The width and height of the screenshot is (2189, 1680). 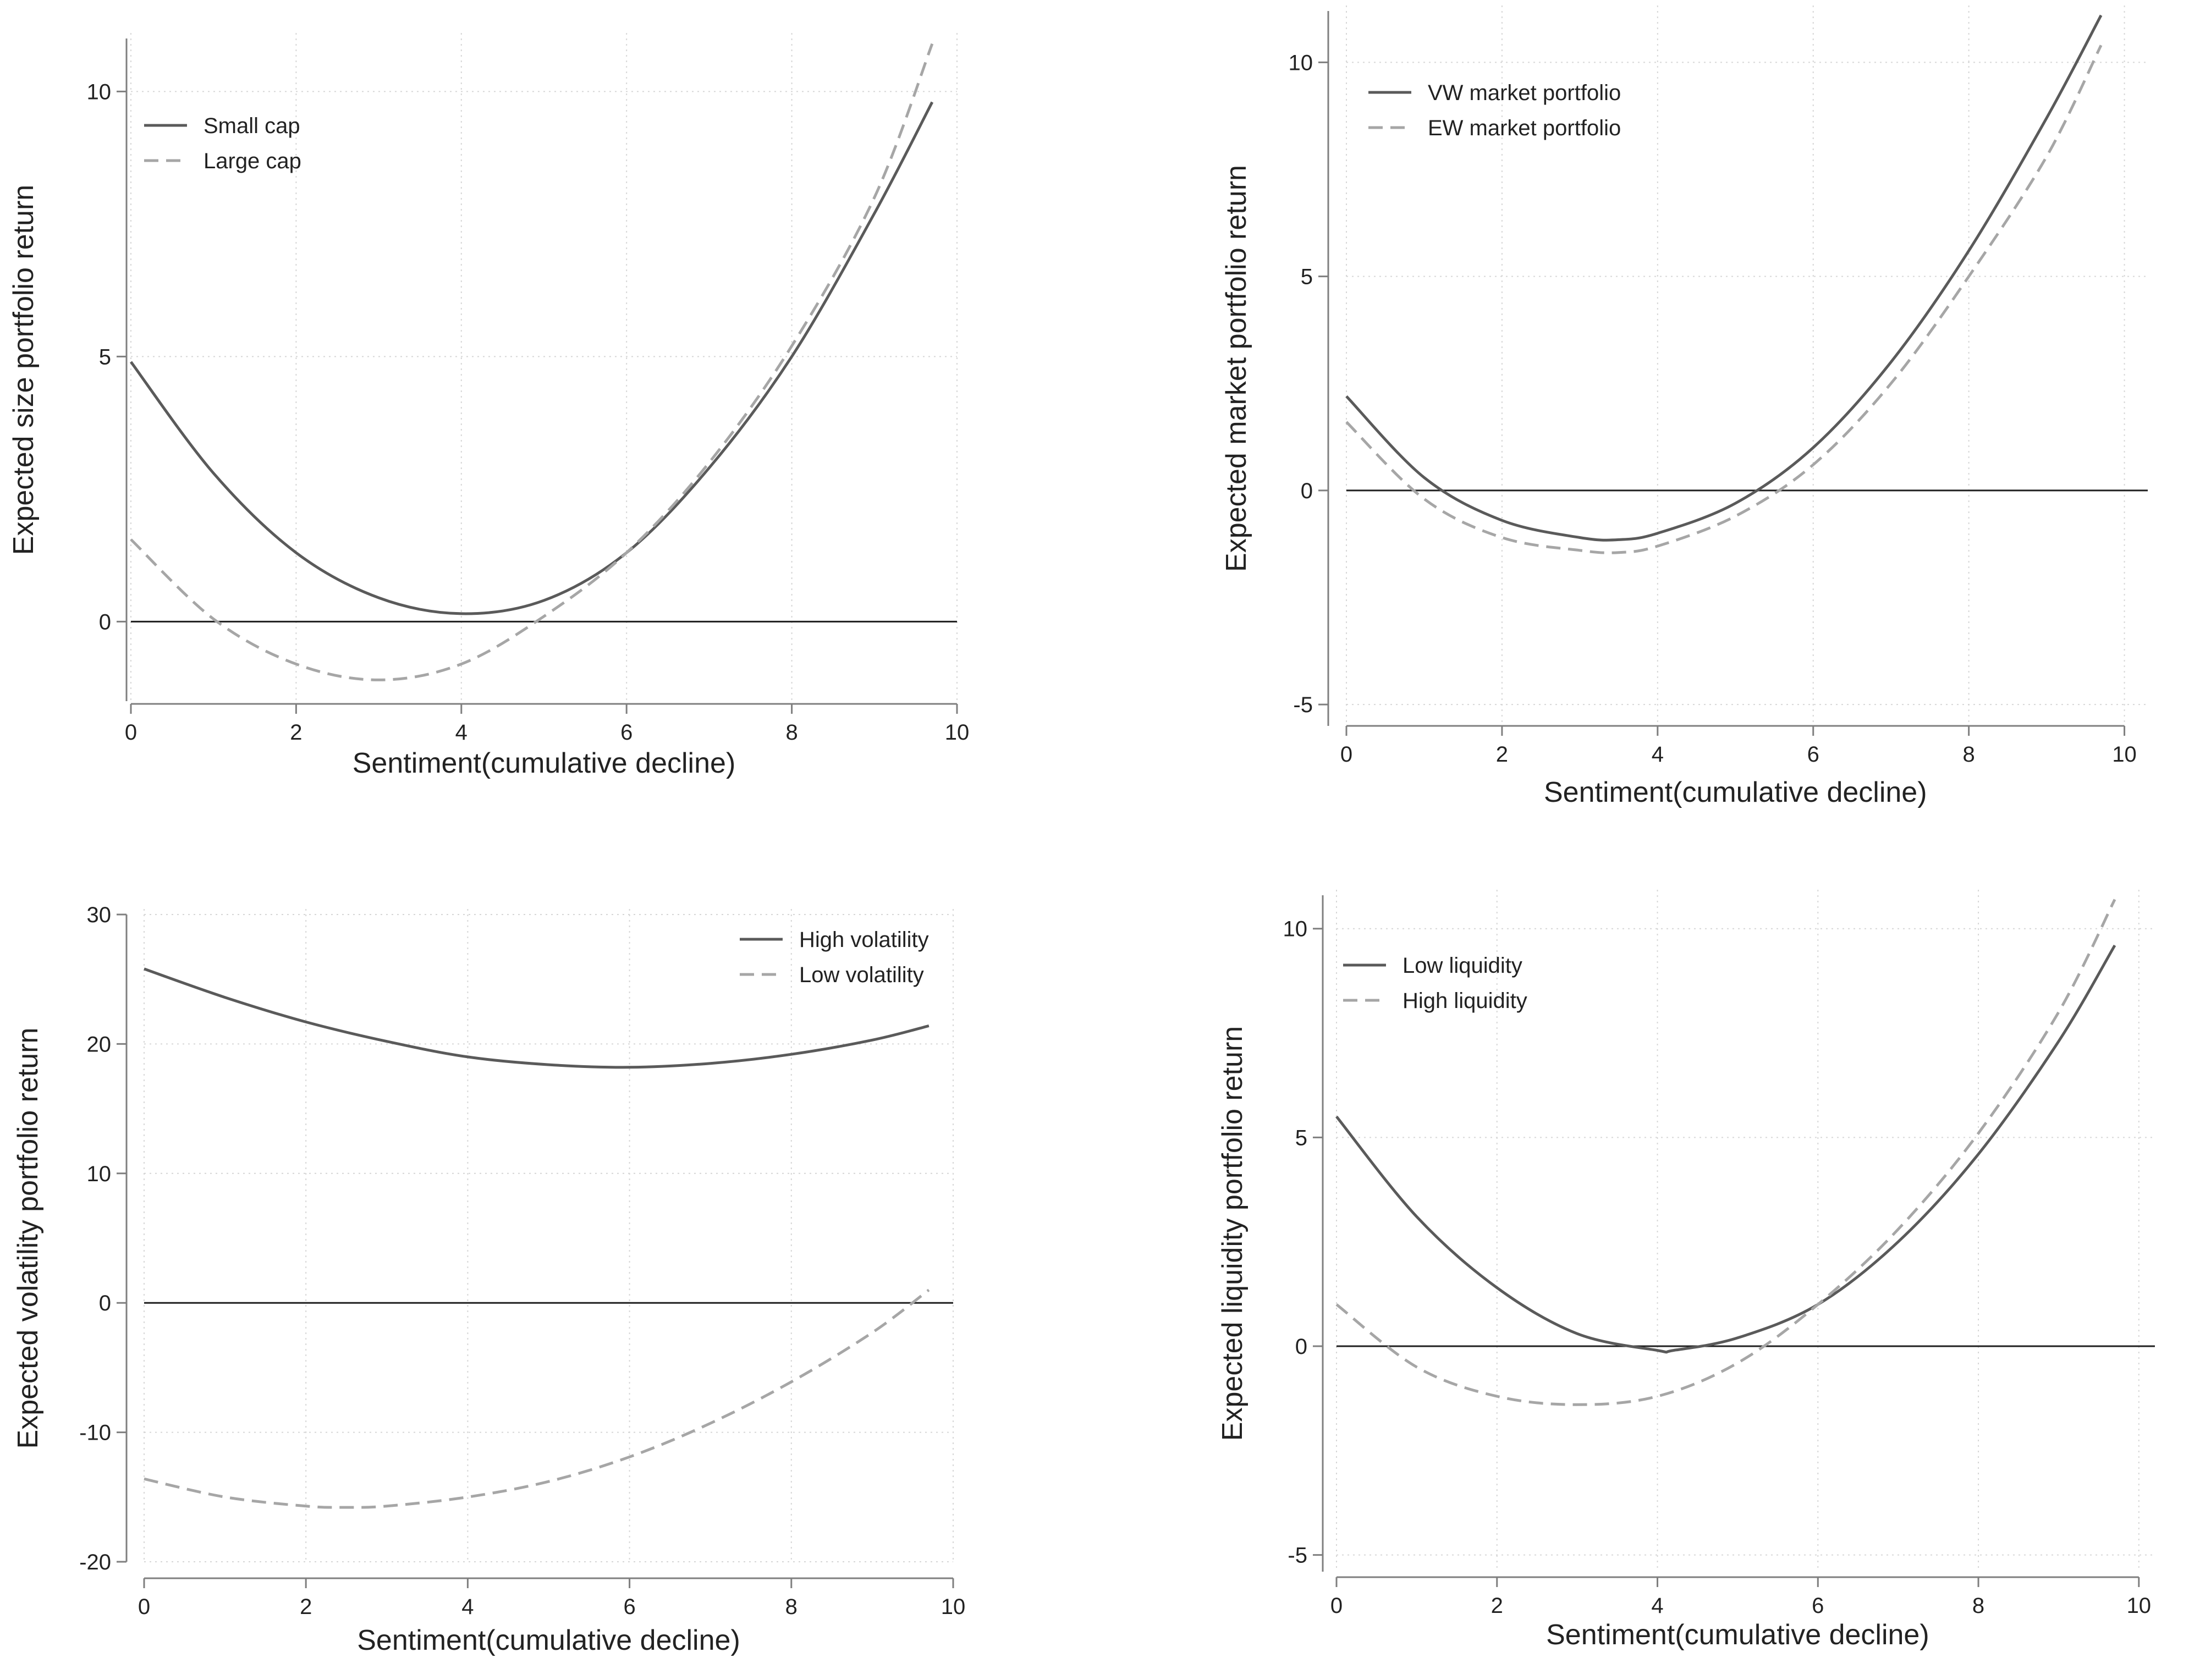 What do you see at coordinates (861, 975) in the screenshot?
I see `legend-label: Low volatility` at bounding box center [861, 975].